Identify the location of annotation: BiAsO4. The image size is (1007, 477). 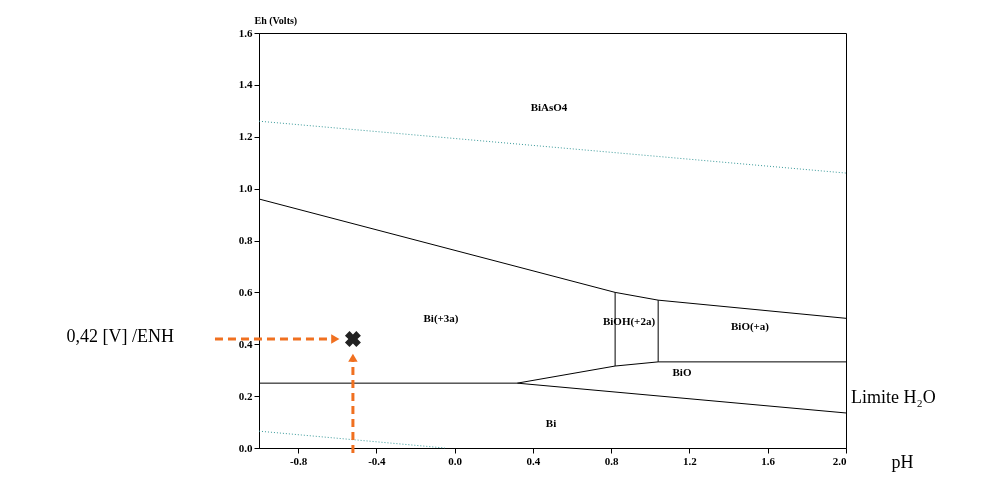
(549, 107).